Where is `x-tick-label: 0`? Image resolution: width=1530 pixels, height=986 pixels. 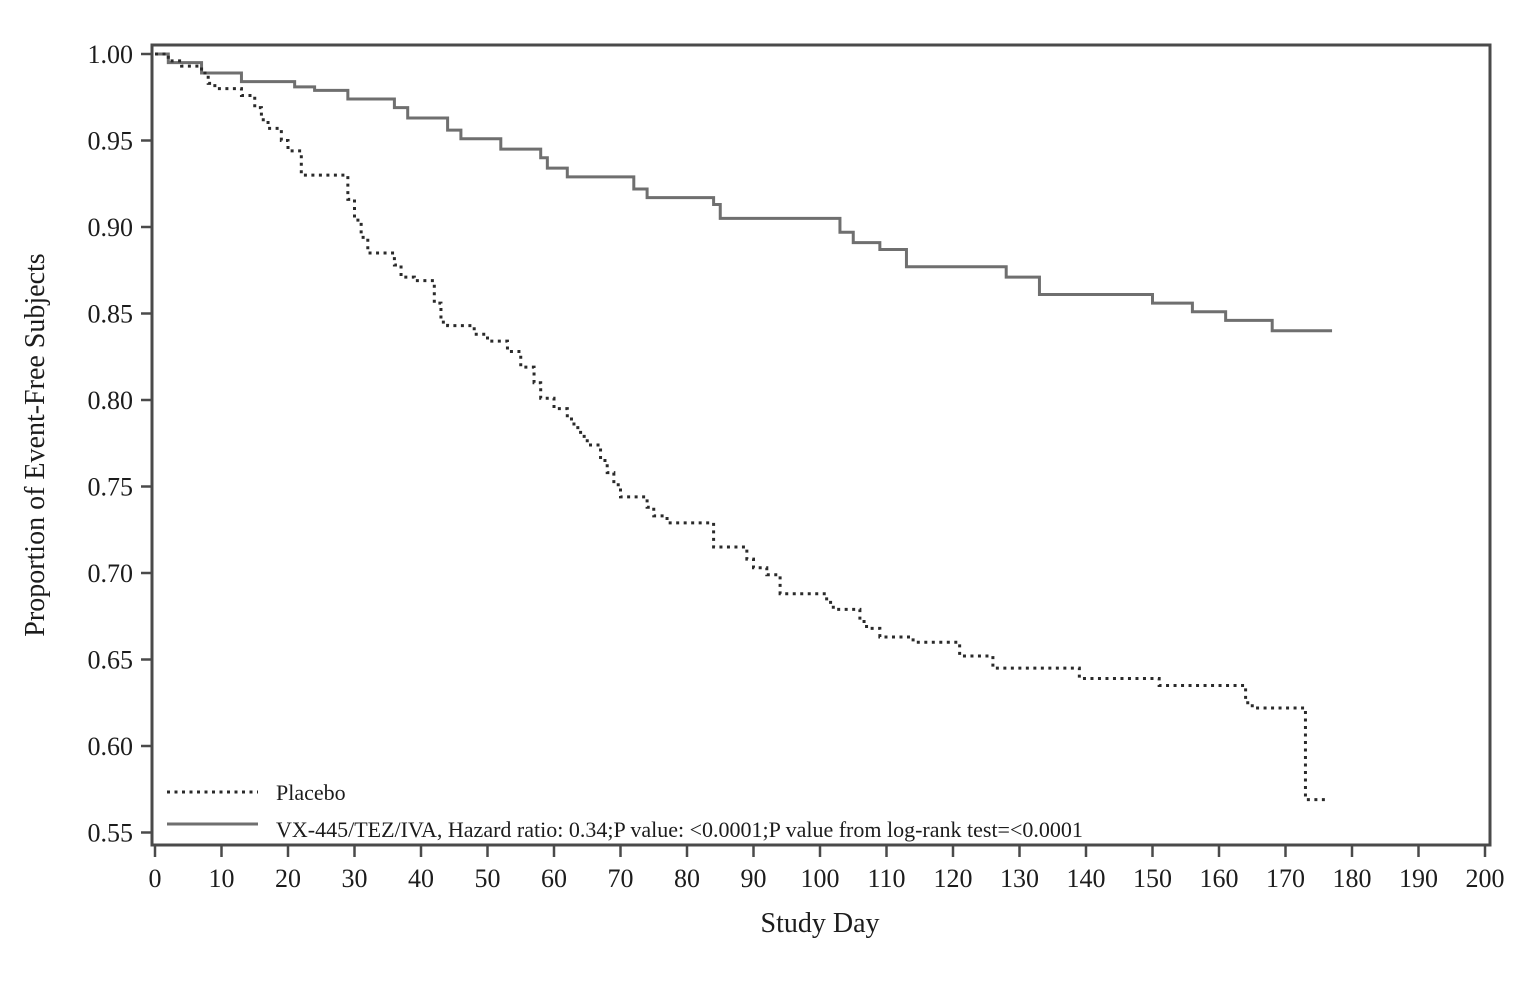
x-tick-label: 0 is located at coordinates (155, 878).